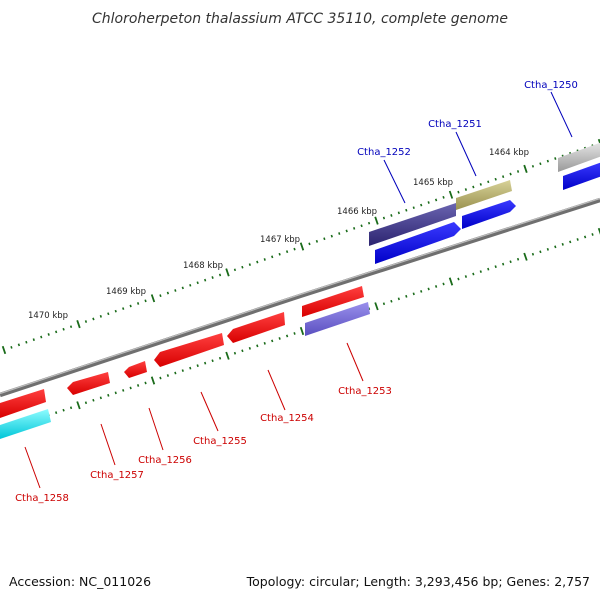 This screenshot has width=600, height=600. I want to click on gene-ctha-1251-lower, so click(489, 214).